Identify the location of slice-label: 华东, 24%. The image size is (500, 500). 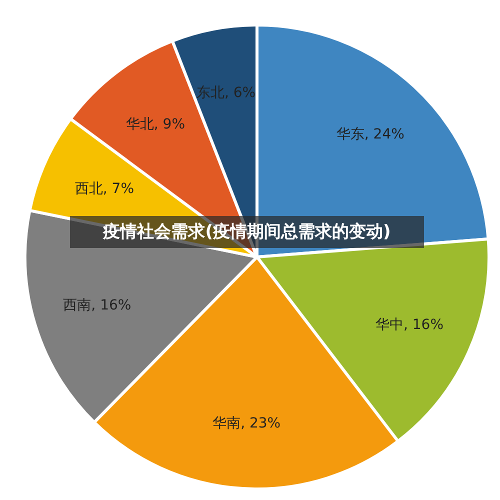
(370, 134).